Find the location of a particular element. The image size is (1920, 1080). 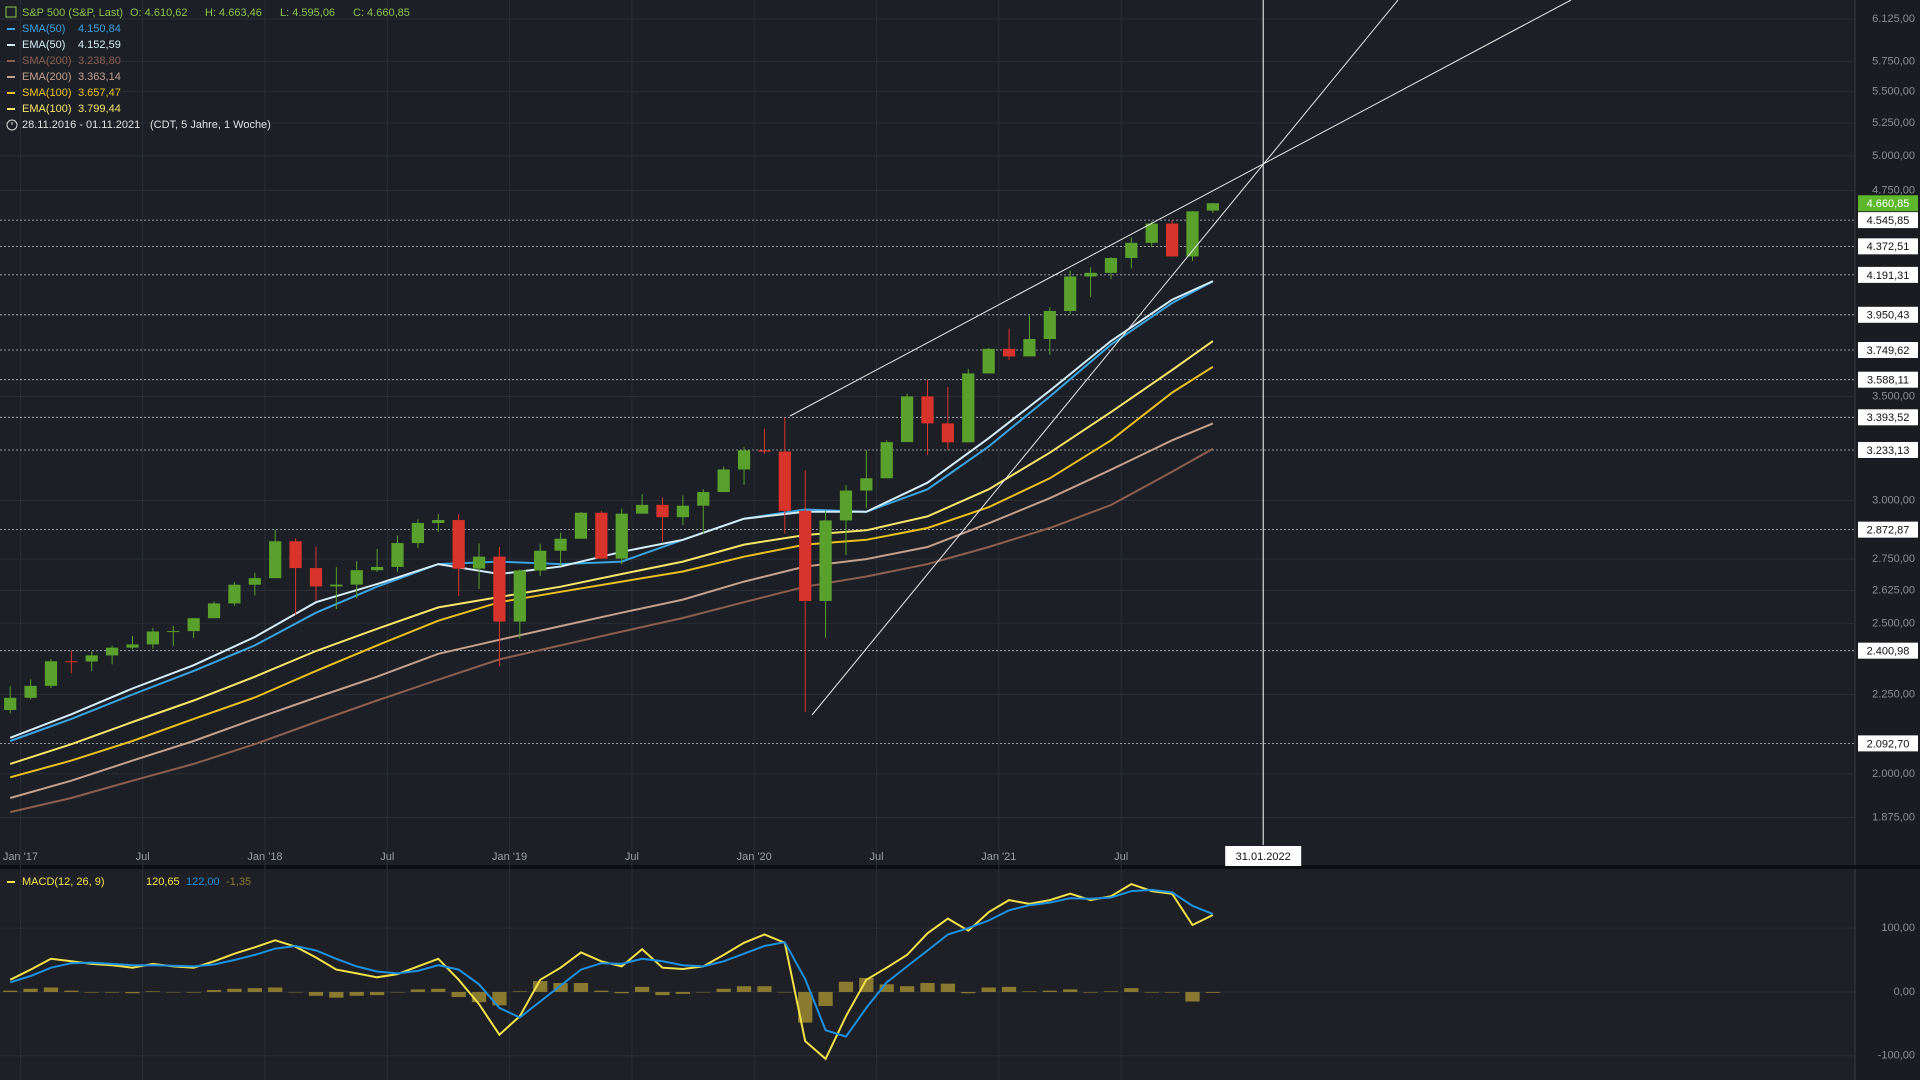

y-tick-label: 2.500,00 is located at coordinates (1893, 623).